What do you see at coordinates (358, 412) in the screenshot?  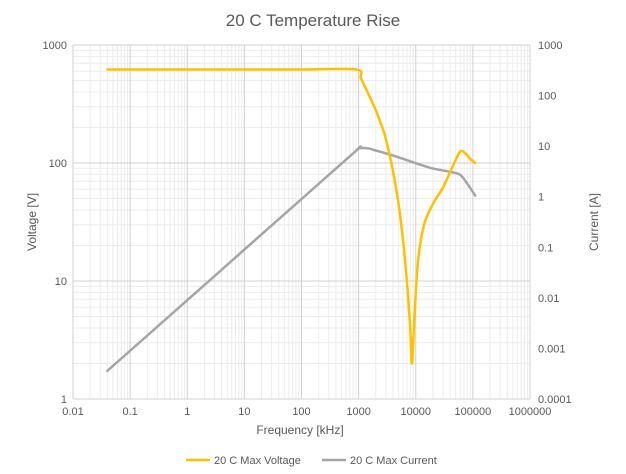 I see `x-tick-label: 1000` at bounding box center [358, 412].